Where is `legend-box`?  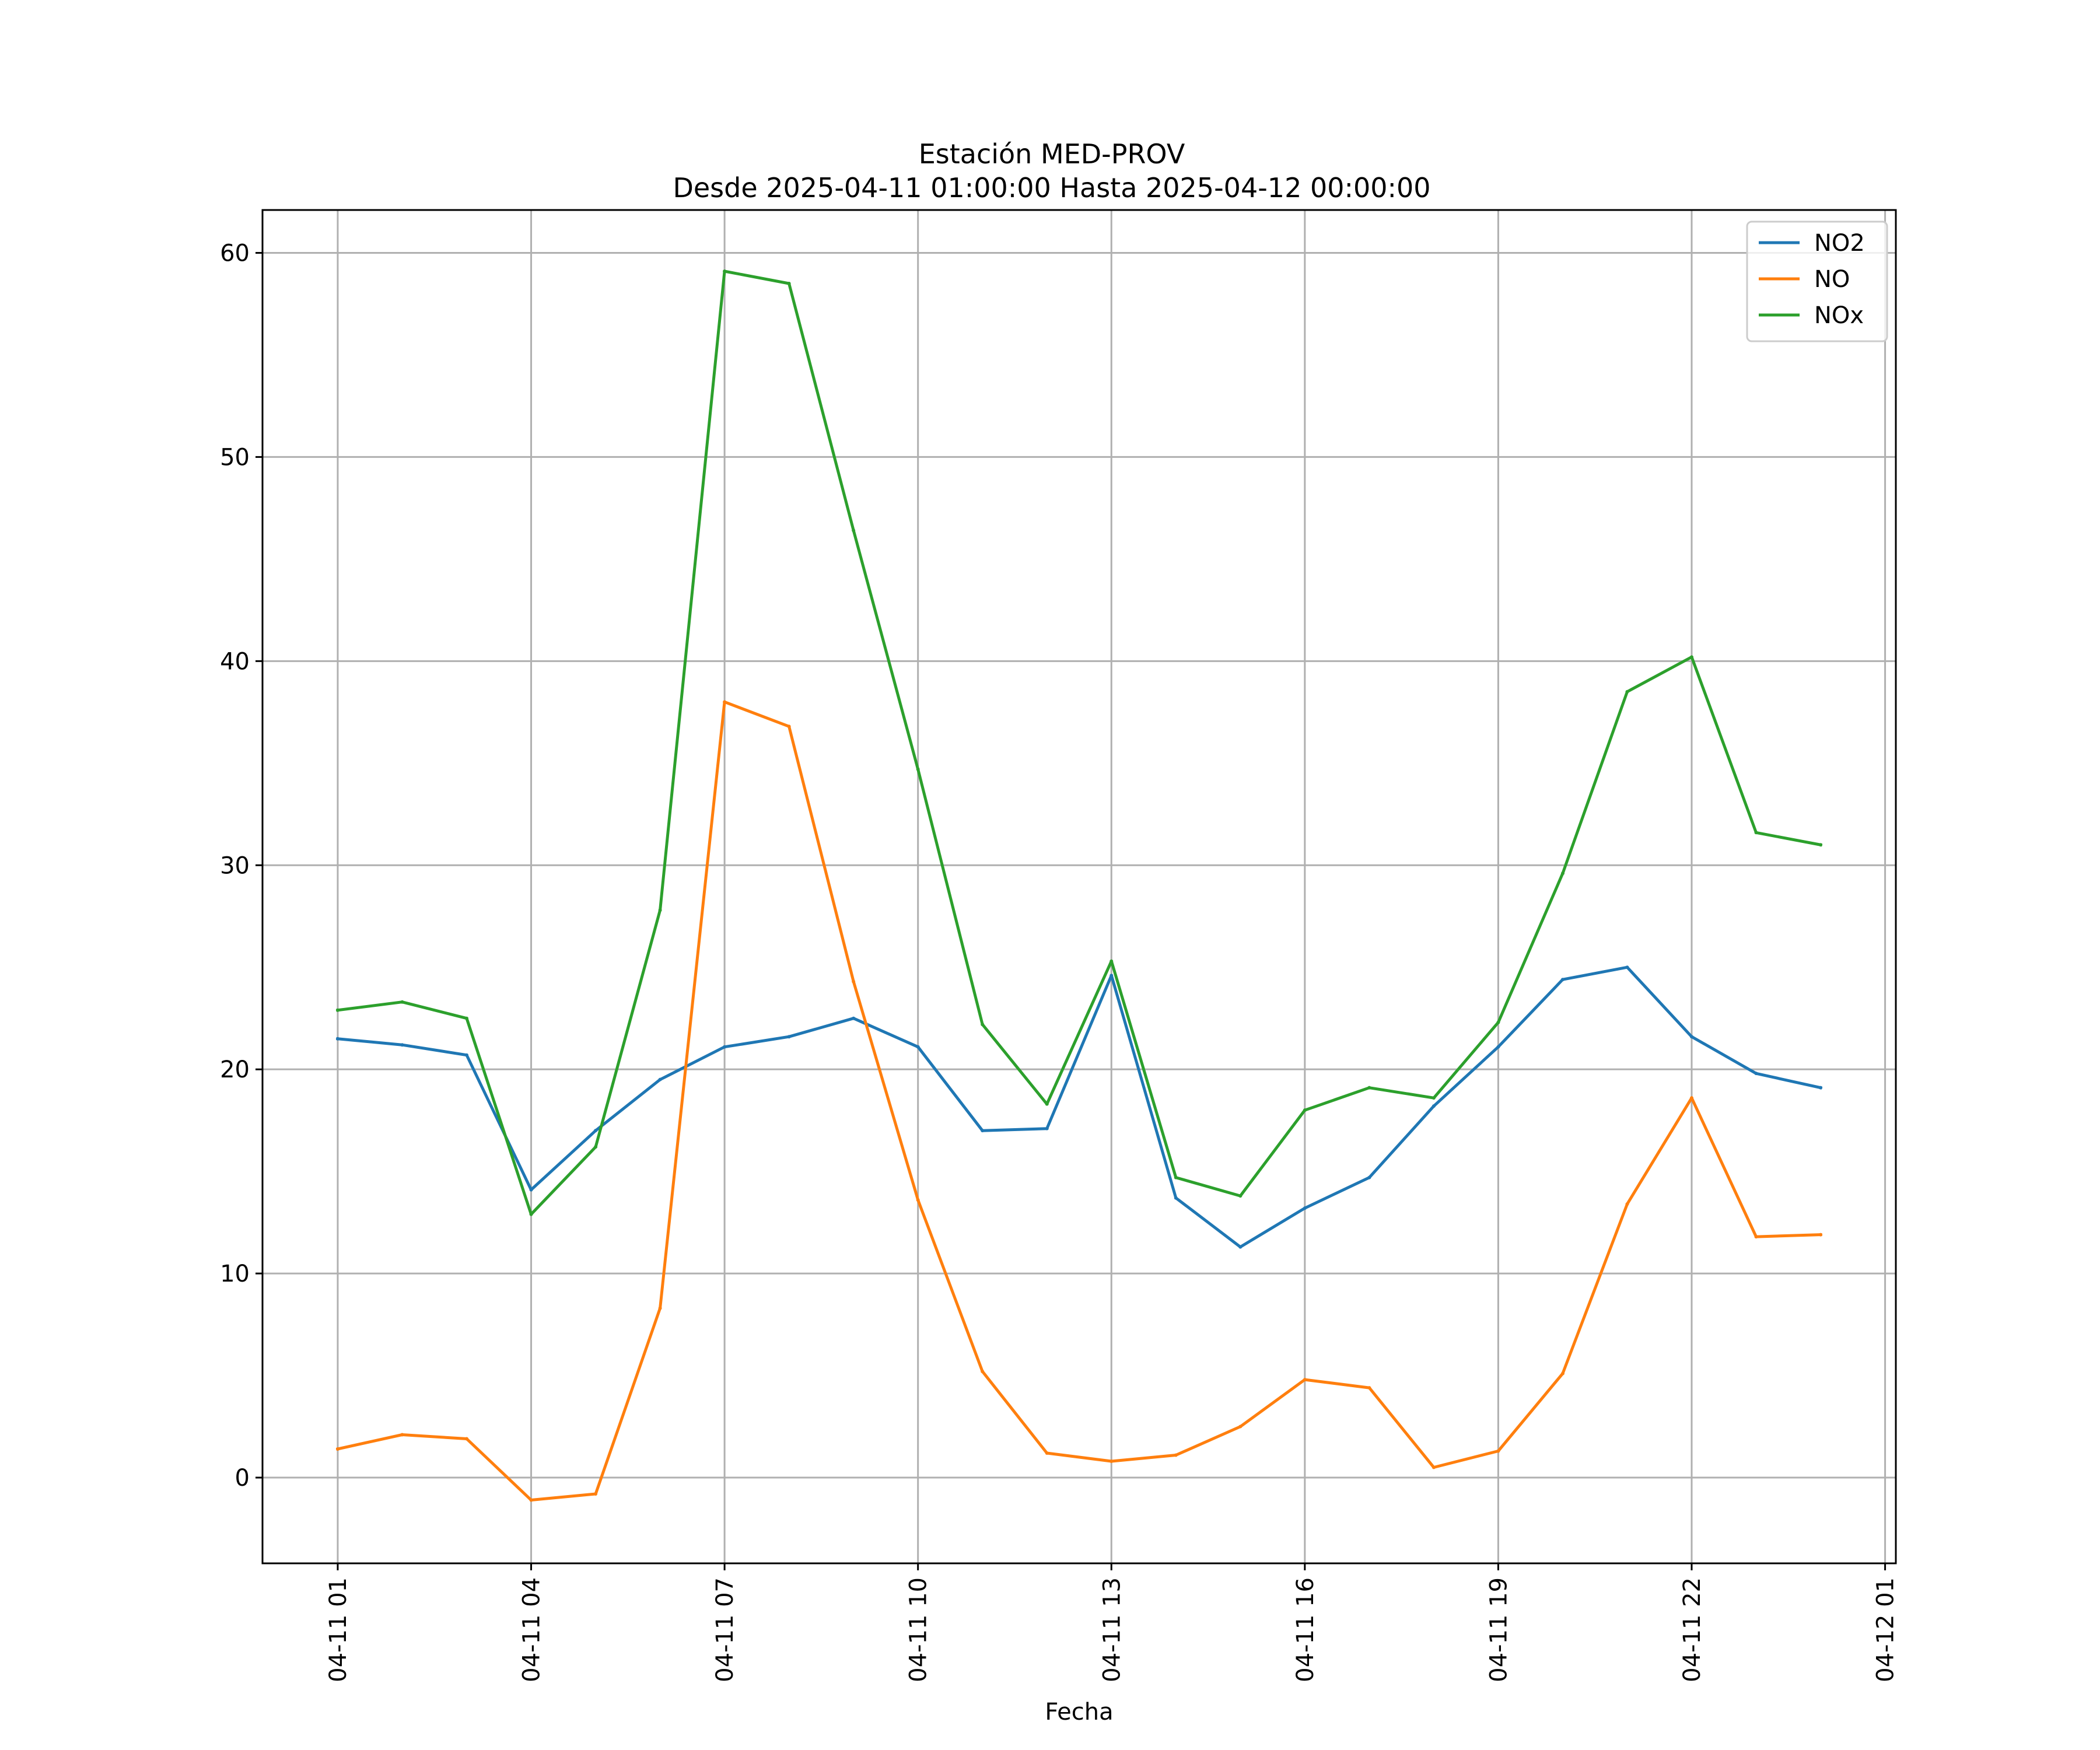
legend-box is located at coordinates (1817, 281).